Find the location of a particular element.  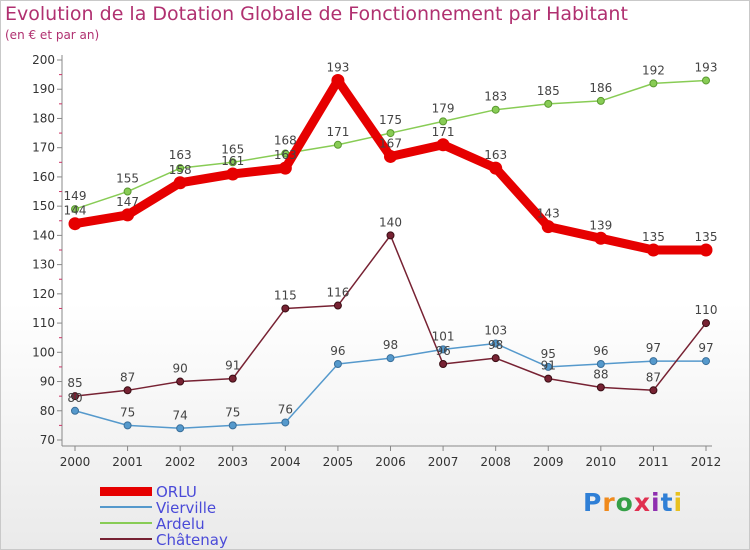

y-tick-label: 140 is located at coordinates (43, 235).